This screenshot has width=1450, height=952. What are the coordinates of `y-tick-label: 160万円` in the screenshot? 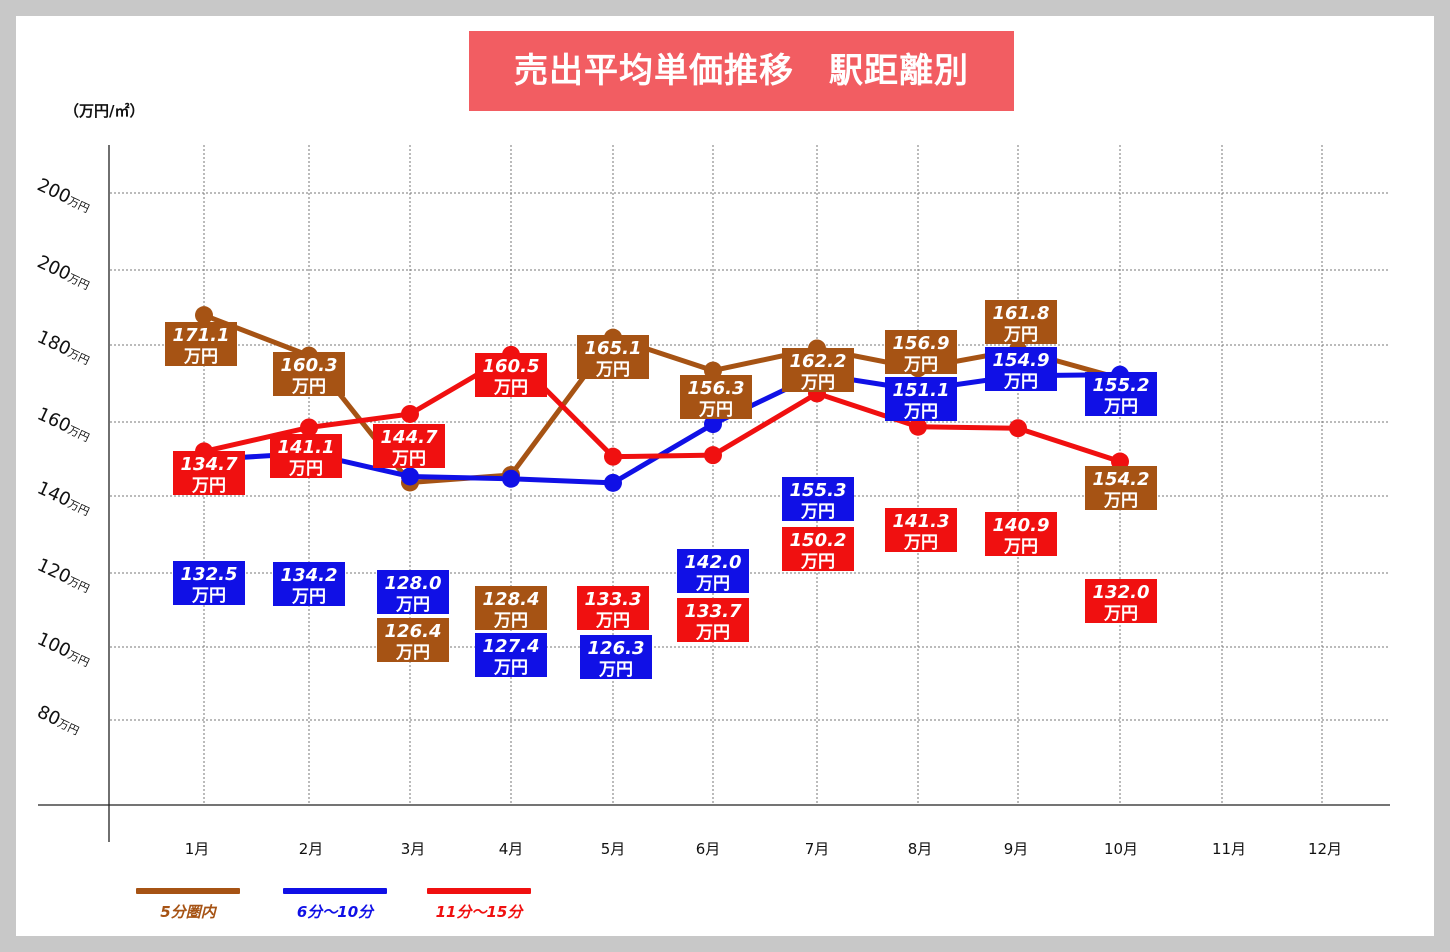 It's located at (64, 424).